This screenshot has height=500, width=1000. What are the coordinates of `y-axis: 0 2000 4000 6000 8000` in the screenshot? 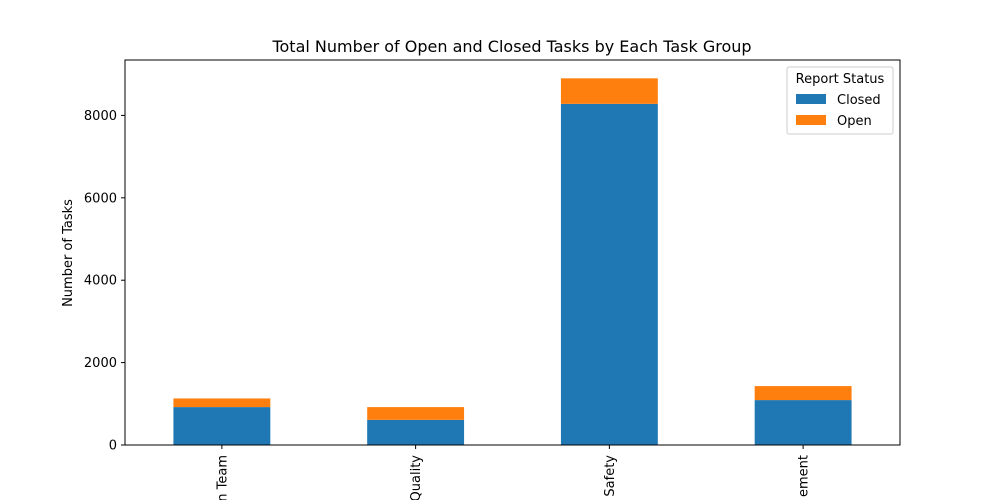 It's located at (104, 281).